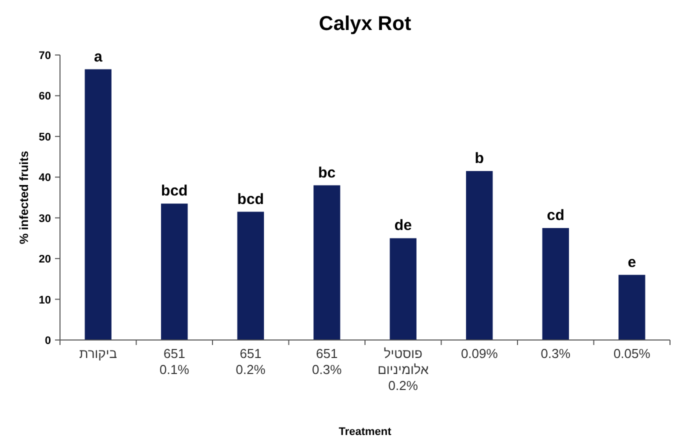  I want to click on x-tick-label: 651 0.3%, so click(327, 361).